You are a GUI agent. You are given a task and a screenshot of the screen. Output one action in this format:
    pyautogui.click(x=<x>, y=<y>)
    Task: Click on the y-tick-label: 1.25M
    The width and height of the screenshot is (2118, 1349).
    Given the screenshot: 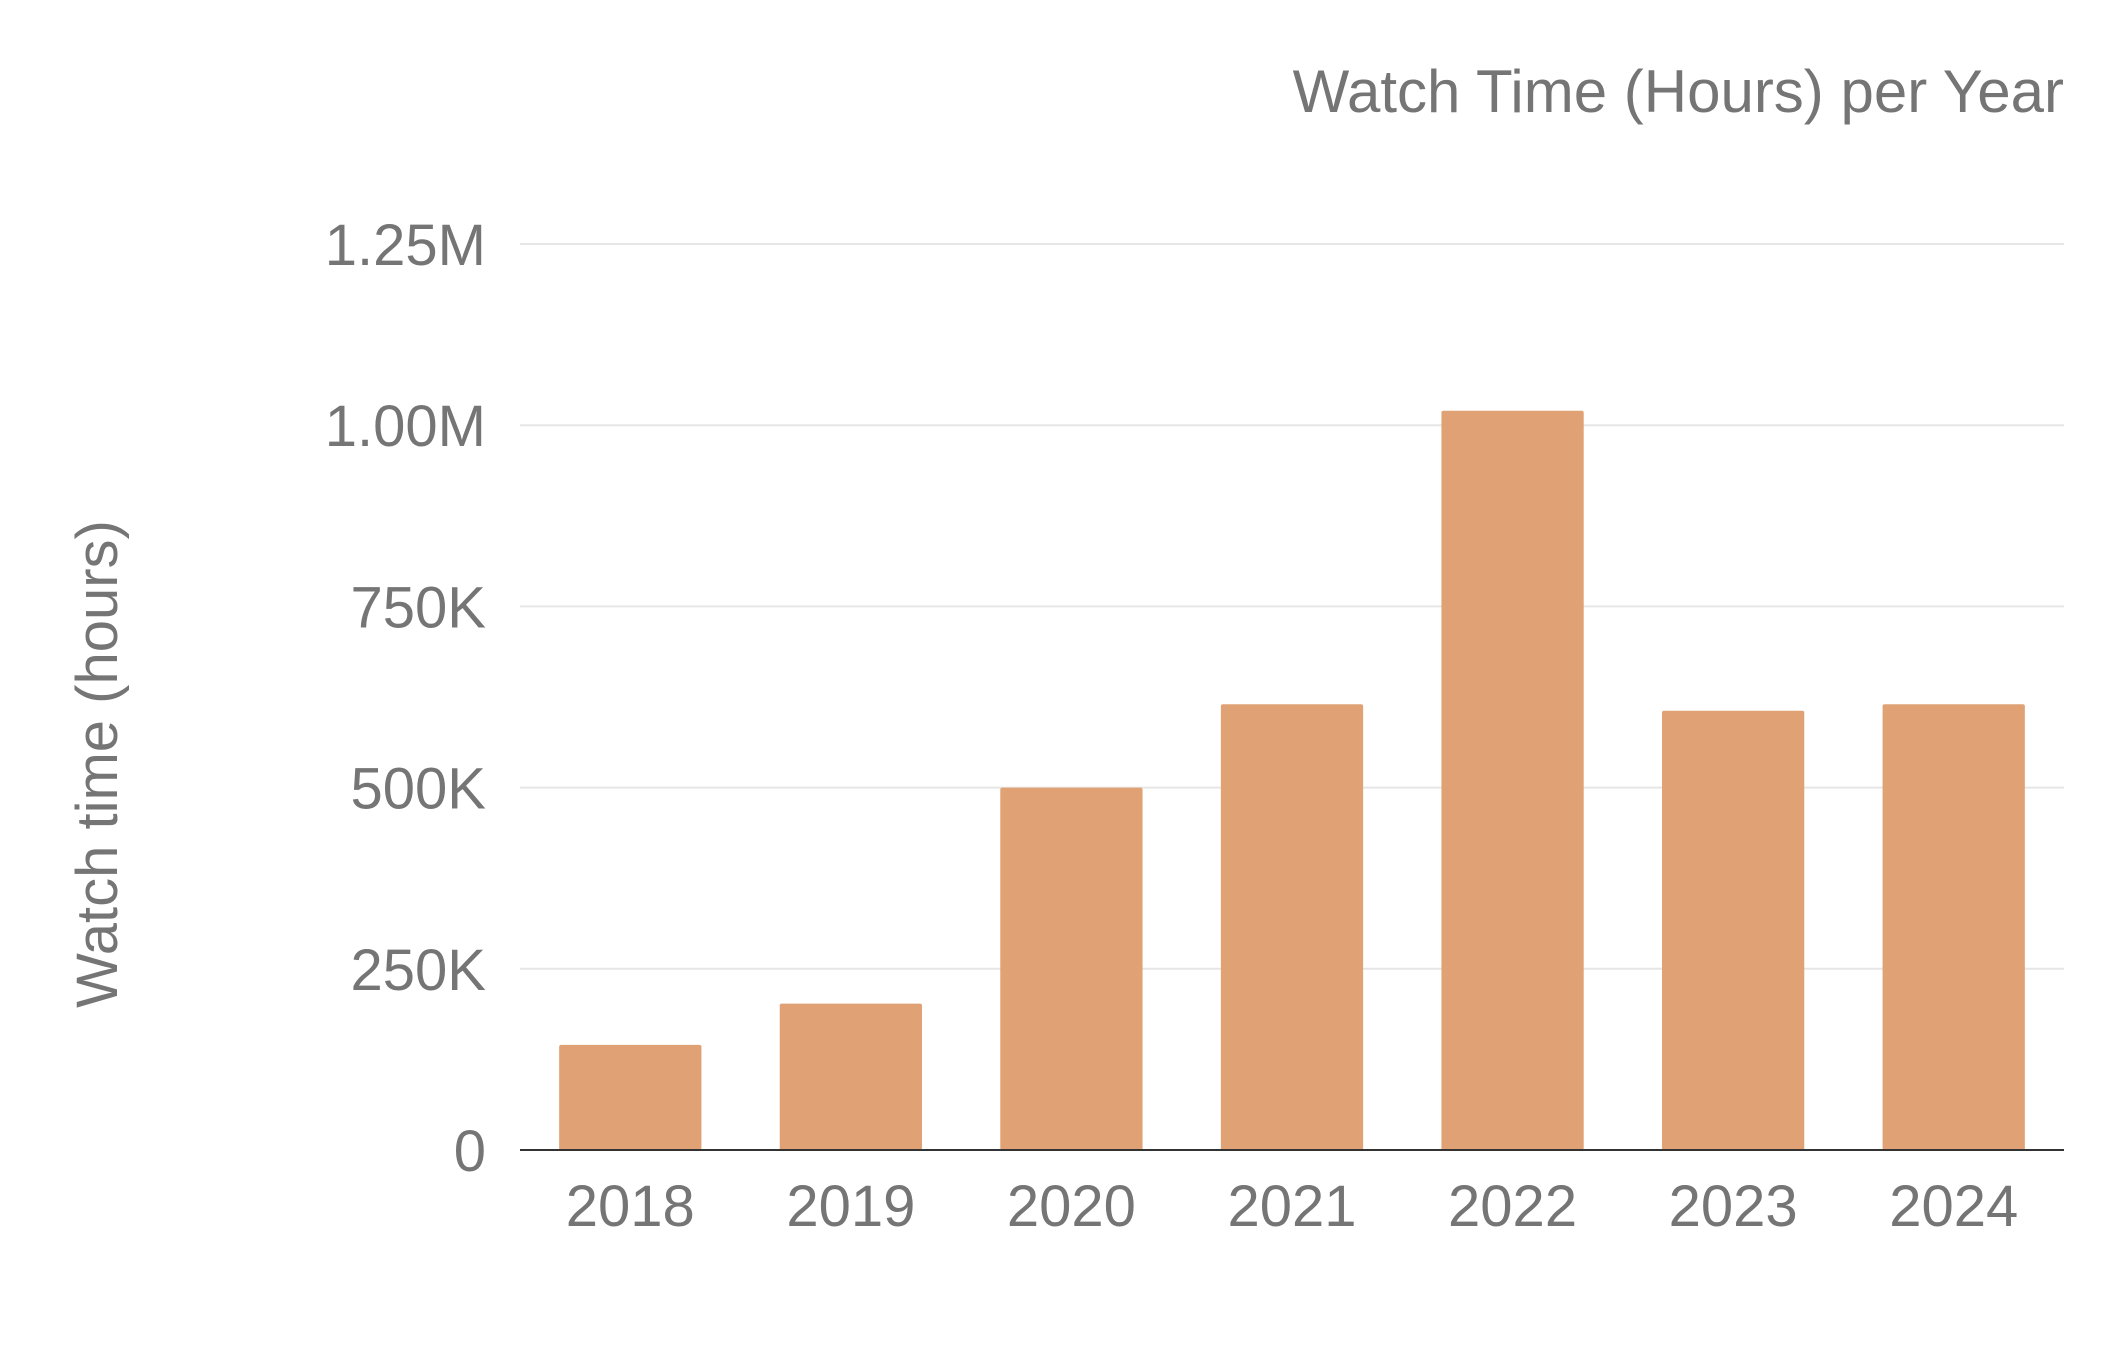 What is the action you would take?
    pyautogui.click(x=405, y=245)
    